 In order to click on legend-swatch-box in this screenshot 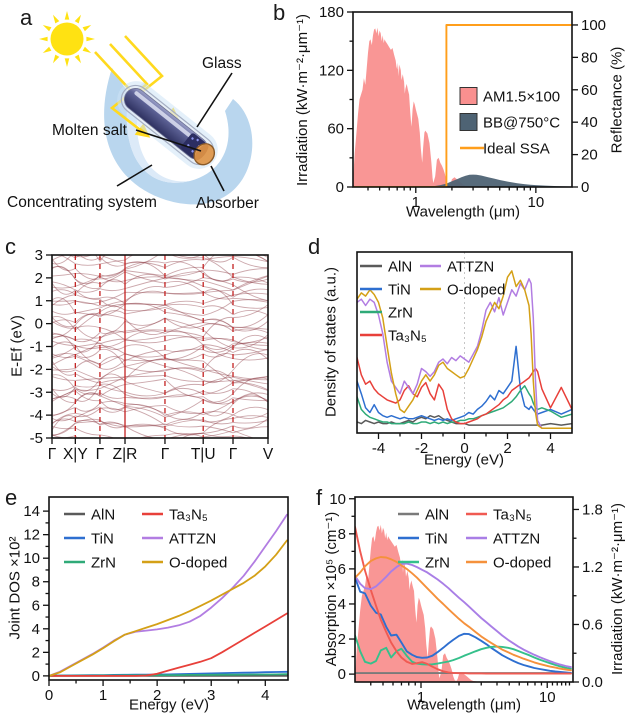, I will do `click(468, 122)`.